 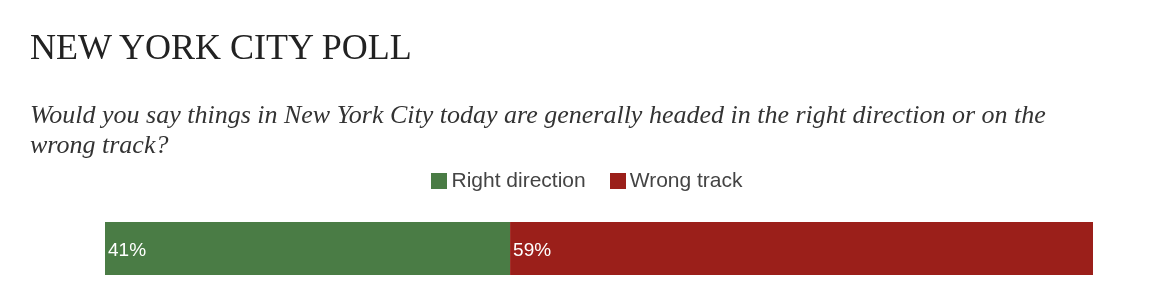 What do you see at coordinates (532, 249) in the screenshot?
I see `data-label: 59%` at bounding box center [532, 249].